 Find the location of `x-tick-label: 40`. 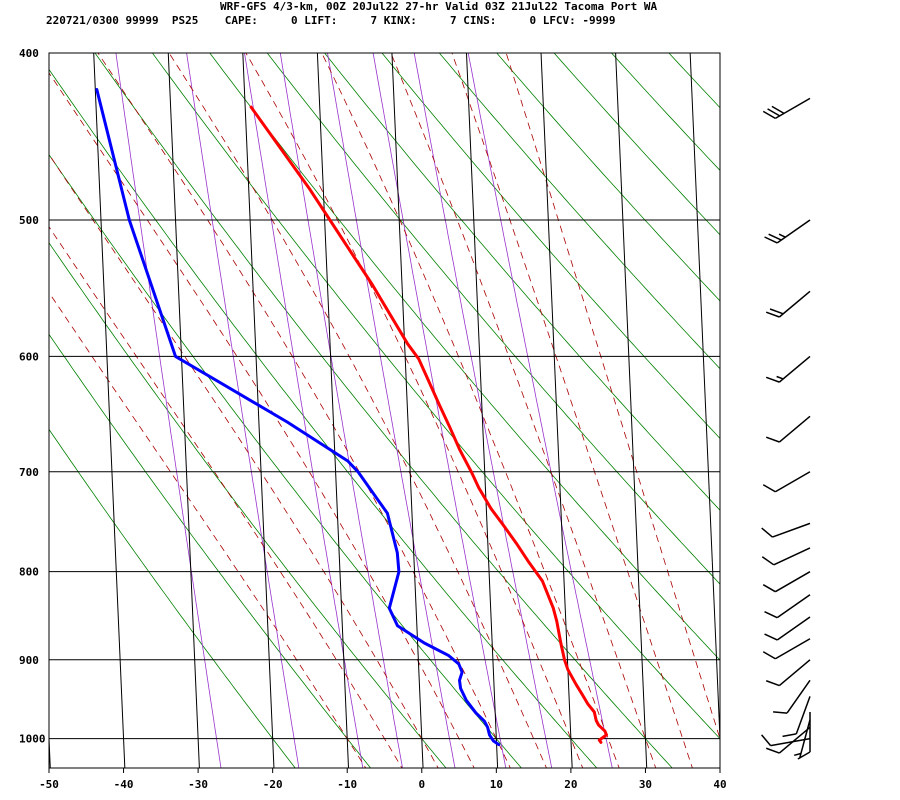

x-tick-label: 40 is located at coordinates (719, 784).